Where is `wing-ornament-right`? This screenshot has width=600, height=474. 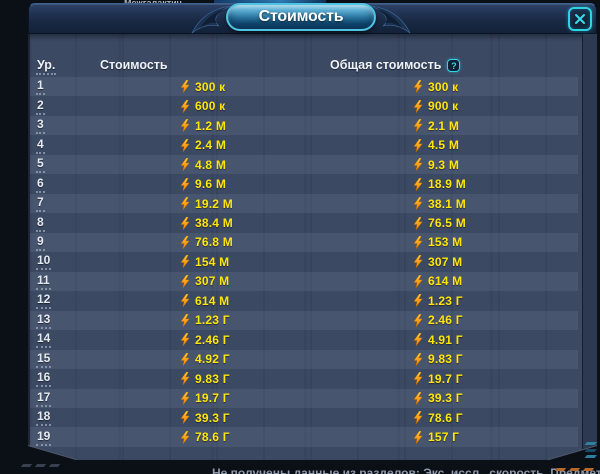 wing-ornament-right is located at coordinates (391, 19).